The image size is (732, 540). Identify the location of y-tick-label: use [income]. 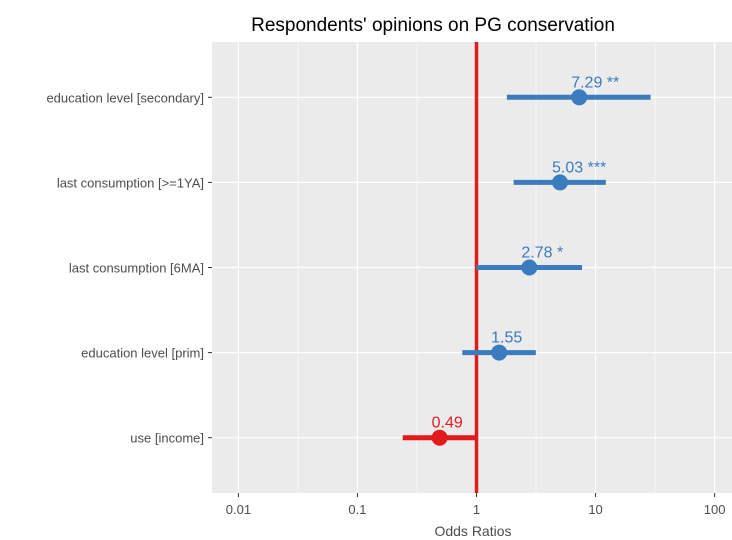
(167, 438).